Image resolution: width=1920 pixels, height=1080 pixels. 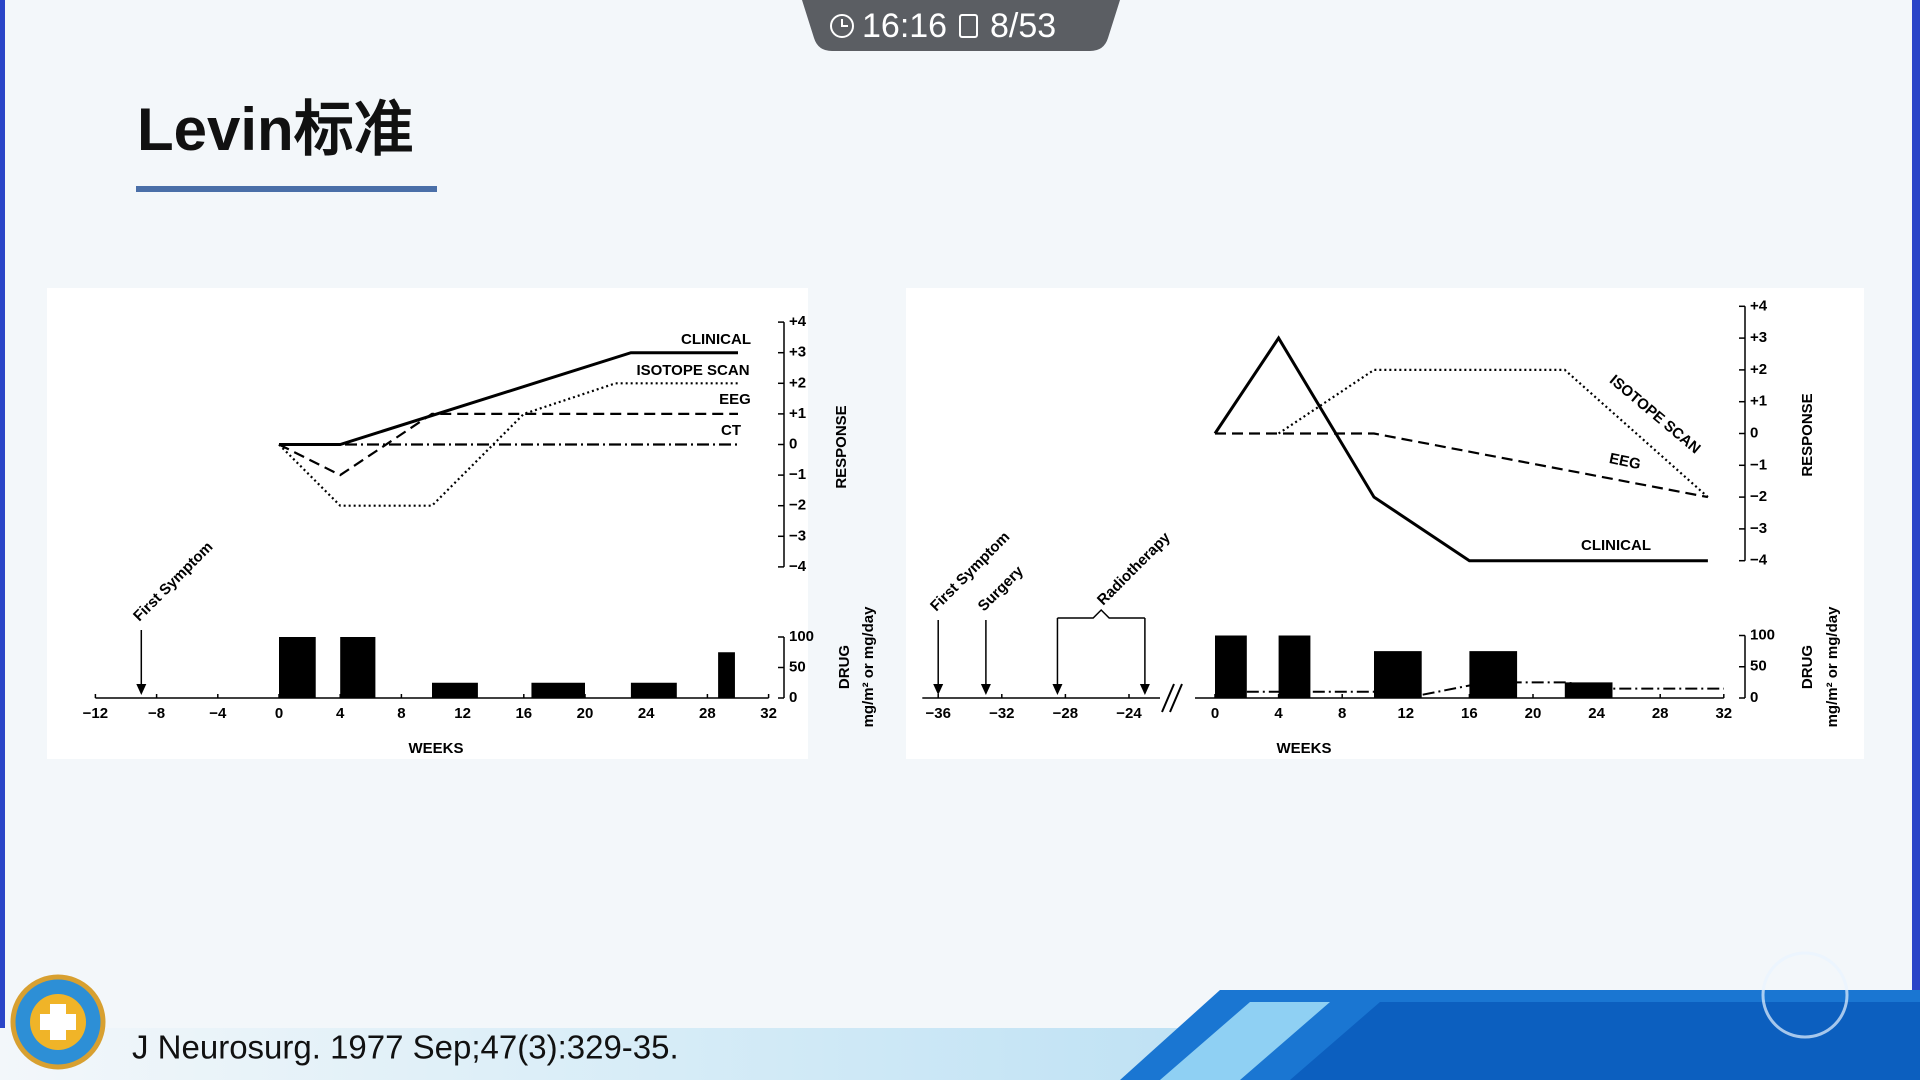 I want to click on logo-cross, so click(x=58, y=1022).